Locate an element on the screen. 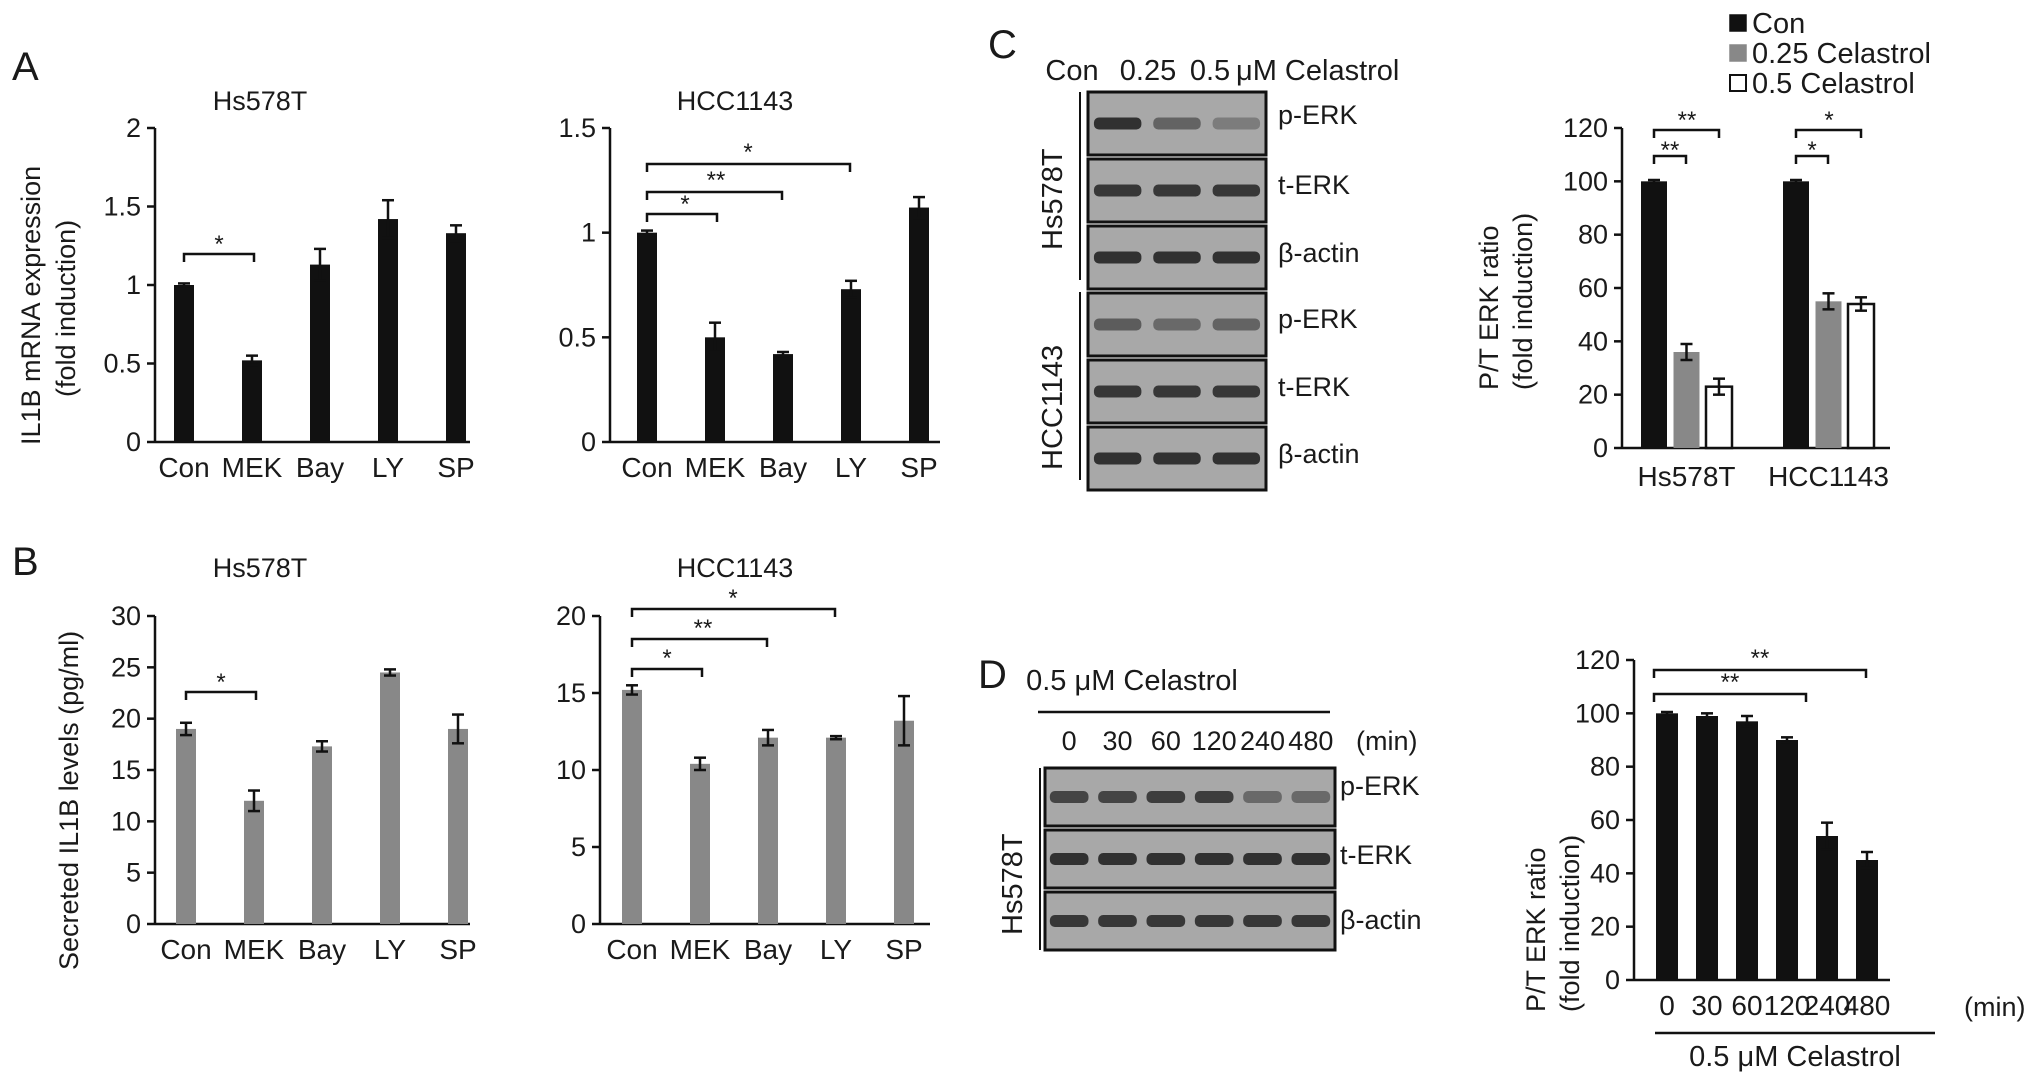 The height and width of the screenshot is (1081, 2032). x-tick-label: LY is located at coordinates (390, 949).